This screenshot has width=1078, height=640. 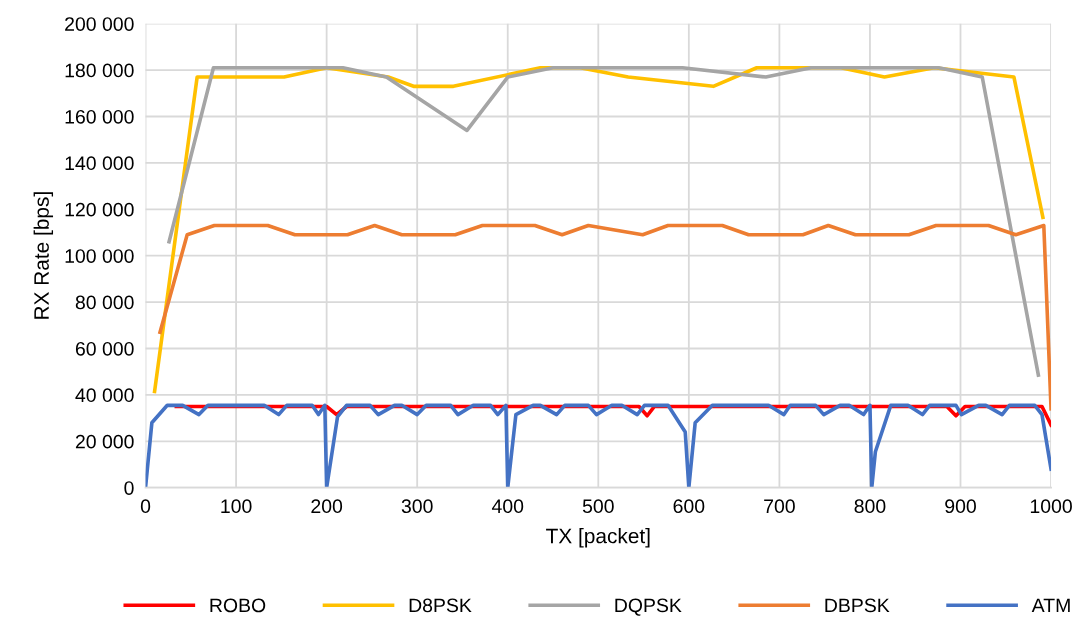 What do you see at coordinates (99, 24) in the screenshot?
I see `y-tick-label: 200 000` at bounding box center [99, 24].